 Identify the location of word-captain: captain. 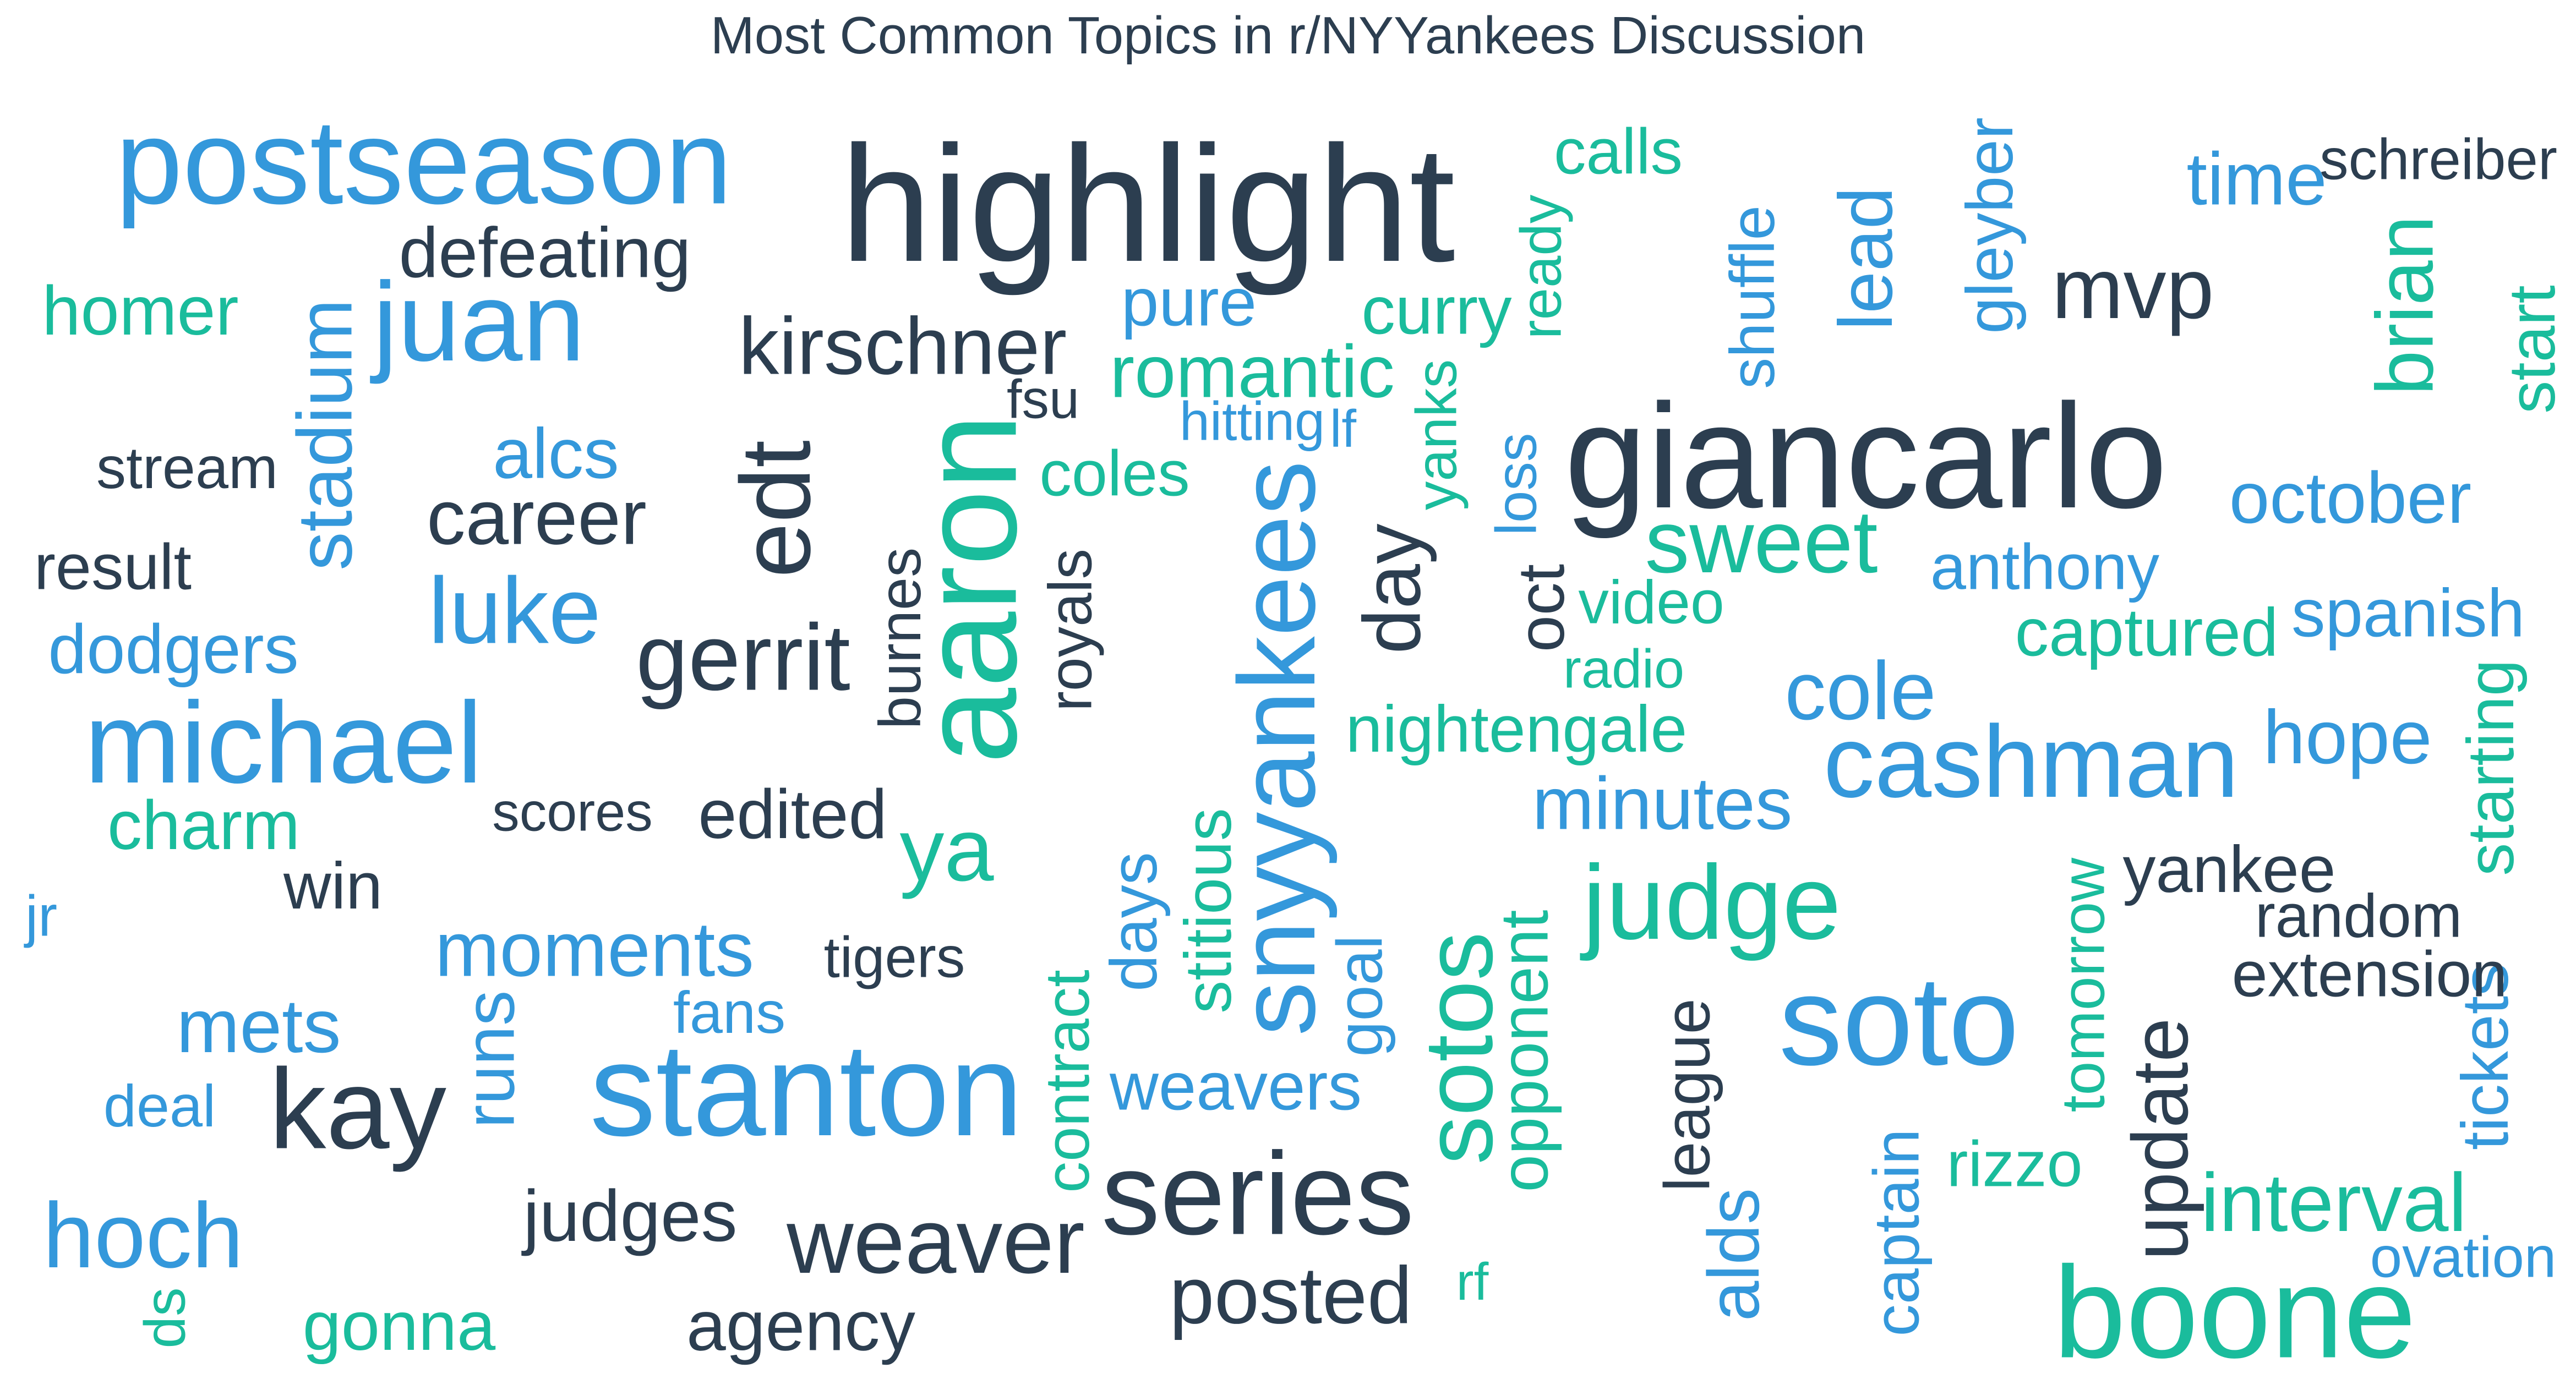
(1896, 1233).